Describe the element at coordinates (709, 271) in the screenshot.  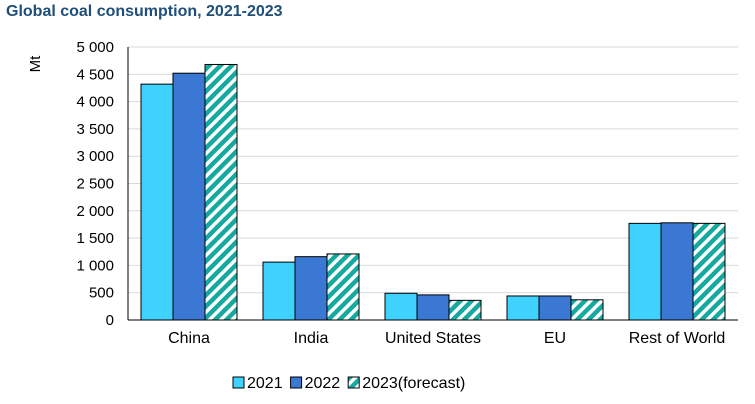
I see `bar-2023(forecast)-Rest of World` at that location.